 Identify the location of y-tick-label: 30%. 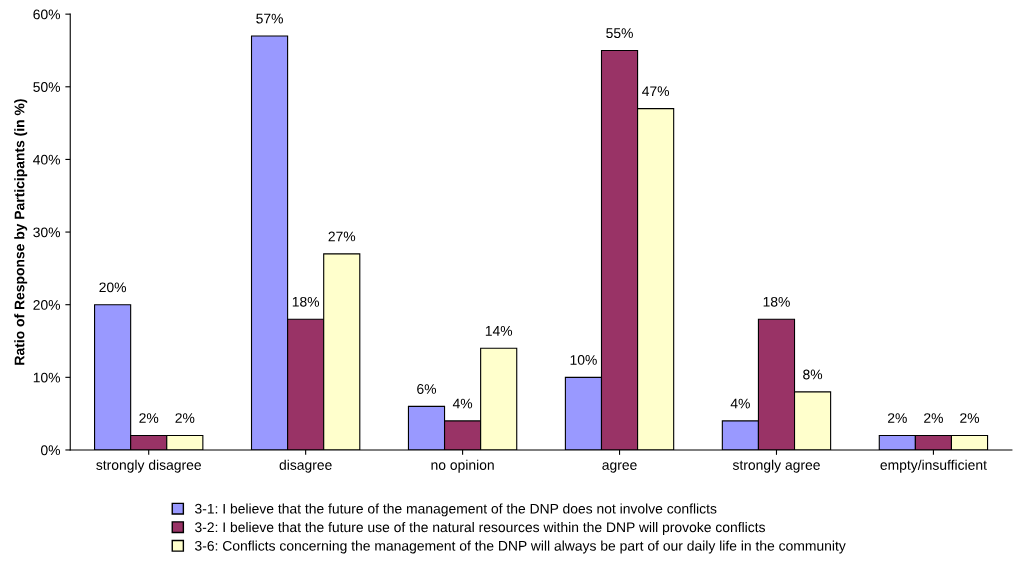
(47, 232).